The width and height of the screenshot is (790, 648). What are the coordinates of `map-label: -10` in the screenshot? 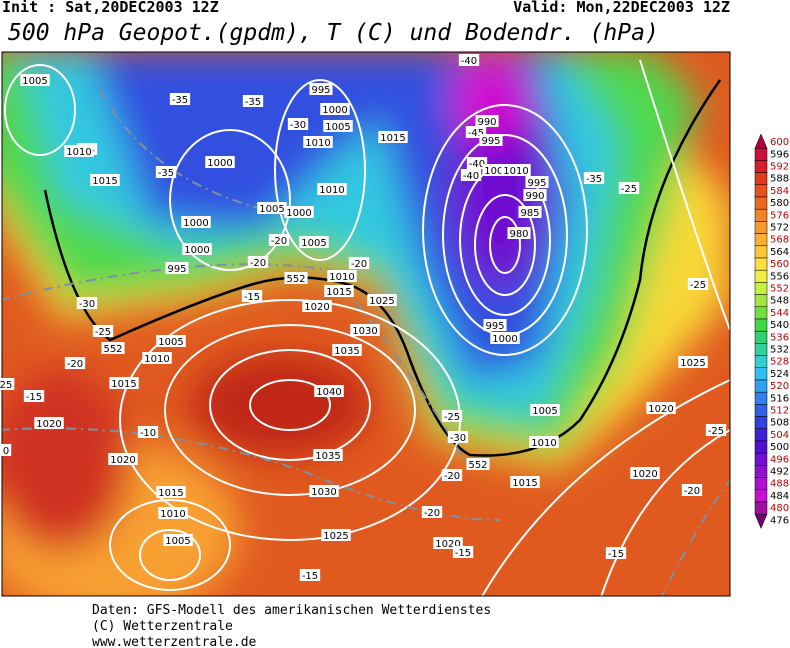 It's located at (148, 433).